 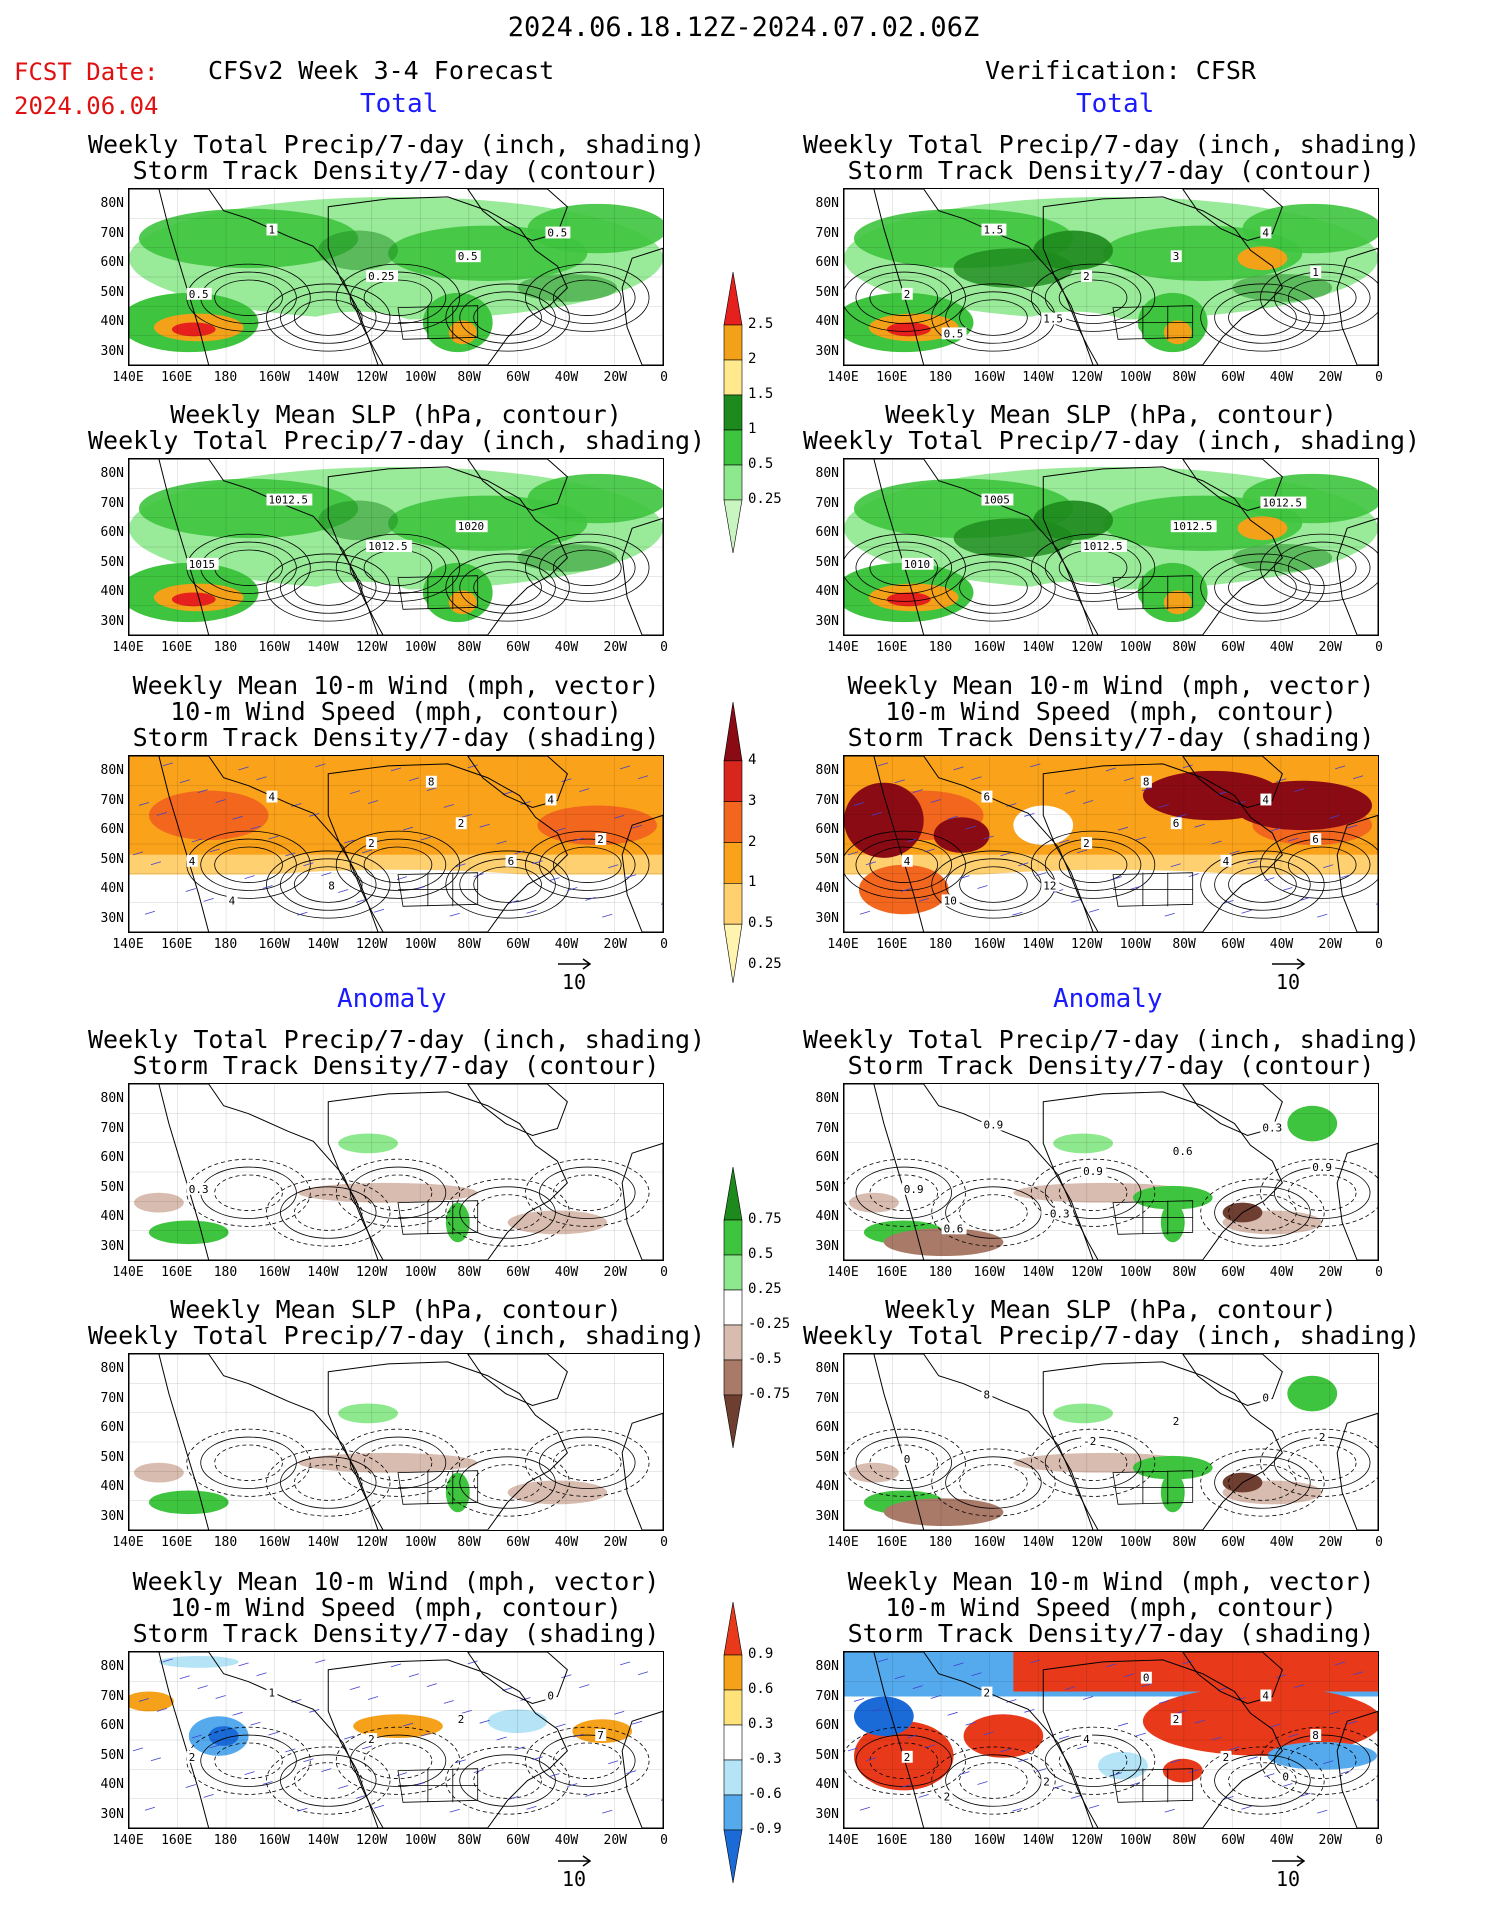 I want to click on lon-tick-label: 120W, so click(x=371, y=647).